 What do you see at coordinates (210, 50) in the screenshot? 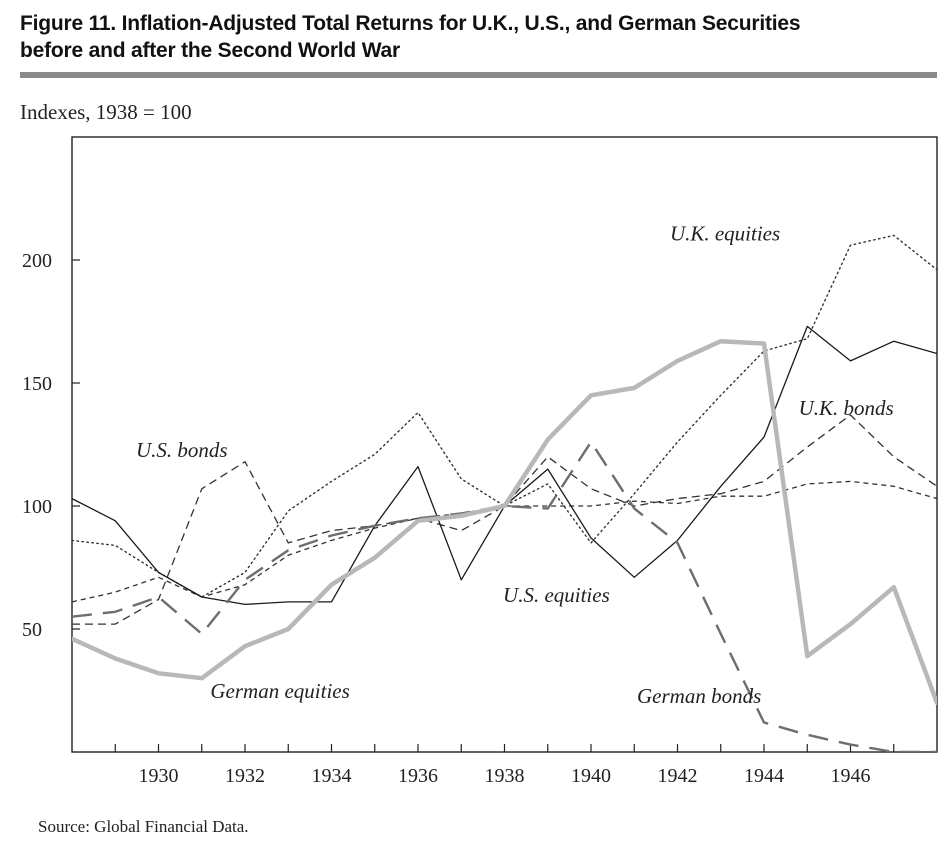
I see `figure-title-line-2: before and after the Second World War` at bounding box center [210, 50].